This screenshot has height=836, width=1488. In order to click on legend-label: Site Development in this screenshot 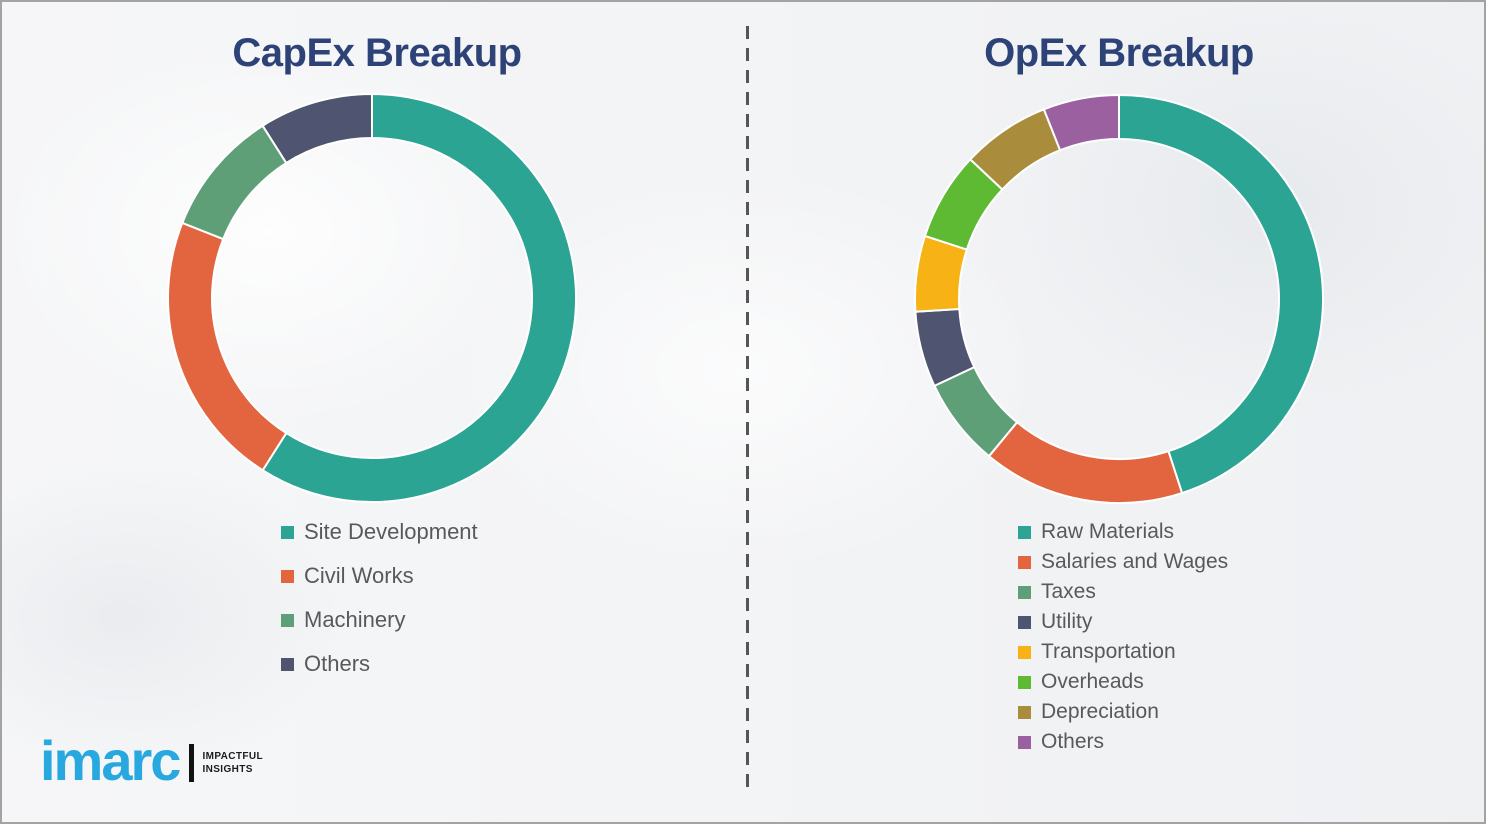, I will do `click(391, 531)`.